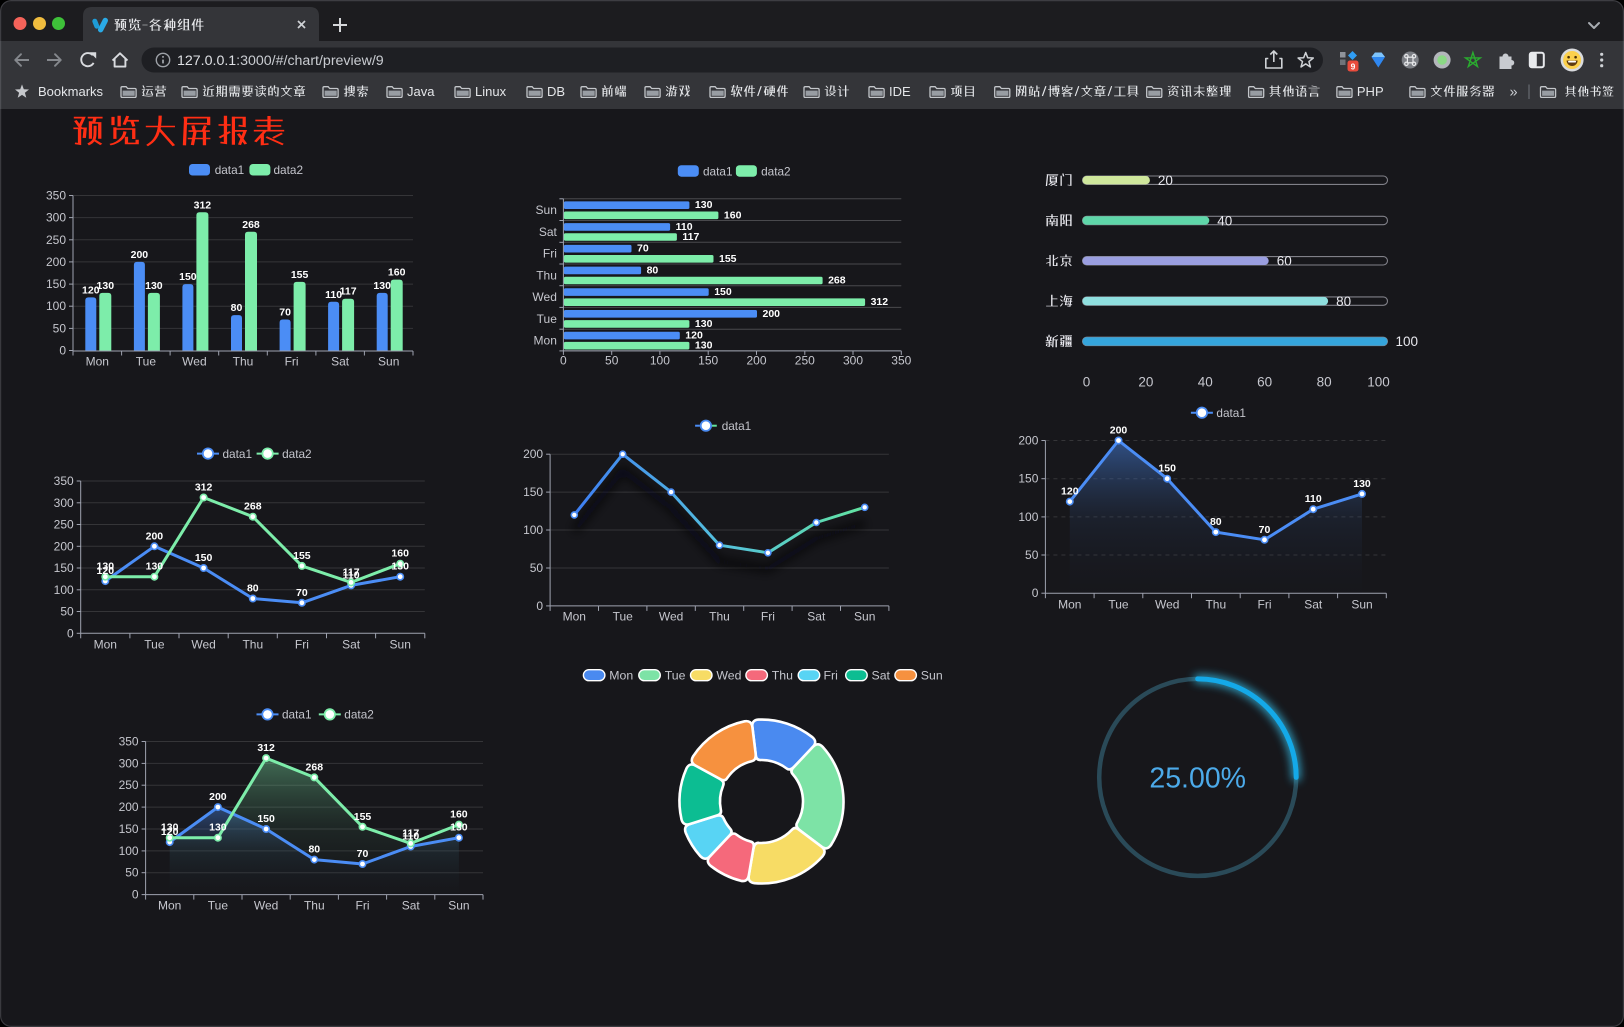 The image size is (1624, 1027). What do you see at coordinates (64, 481) in the screenshot?
I see `svg-text: 350` at bounding box center [64, 481].